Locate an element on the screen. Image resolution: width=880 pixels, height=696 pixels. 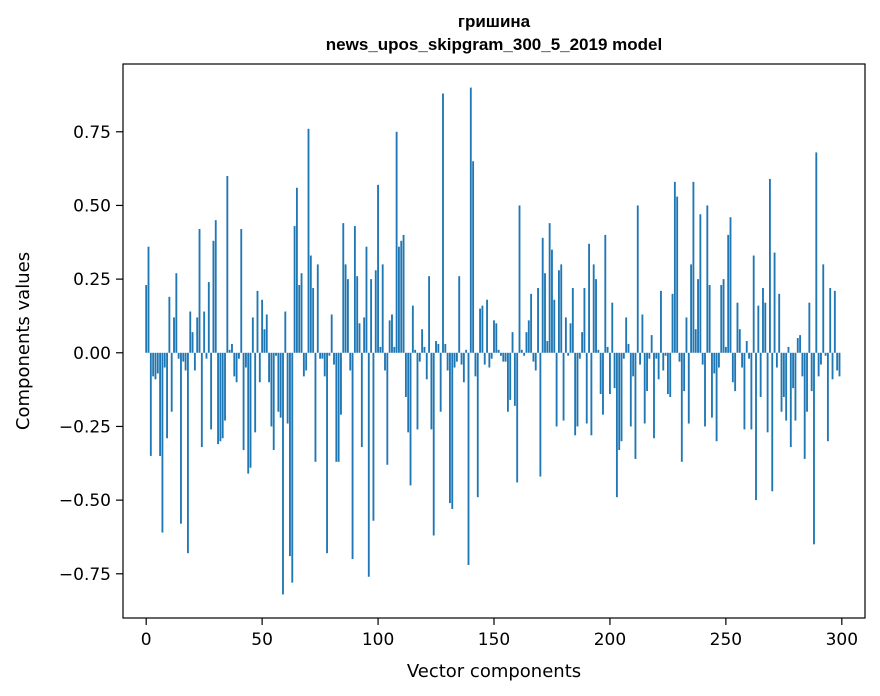
x-tick-label: 300 is located at coordinates (842, 640).